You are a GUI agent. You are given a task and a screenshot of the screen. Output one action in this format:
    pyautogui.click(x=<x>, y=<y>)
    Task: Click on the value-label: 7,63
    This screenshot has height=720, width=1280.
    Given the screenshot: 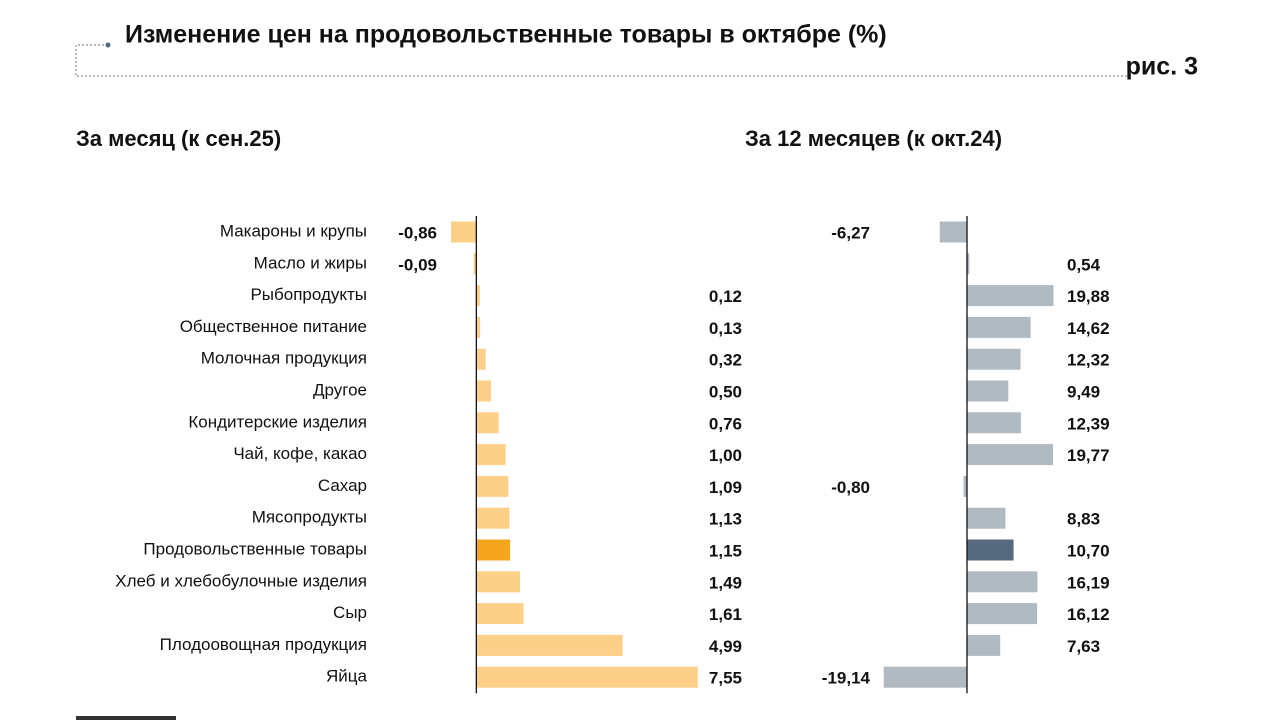 What is the action you would take?
    pyautogui.click(x=1083, y=646)
    